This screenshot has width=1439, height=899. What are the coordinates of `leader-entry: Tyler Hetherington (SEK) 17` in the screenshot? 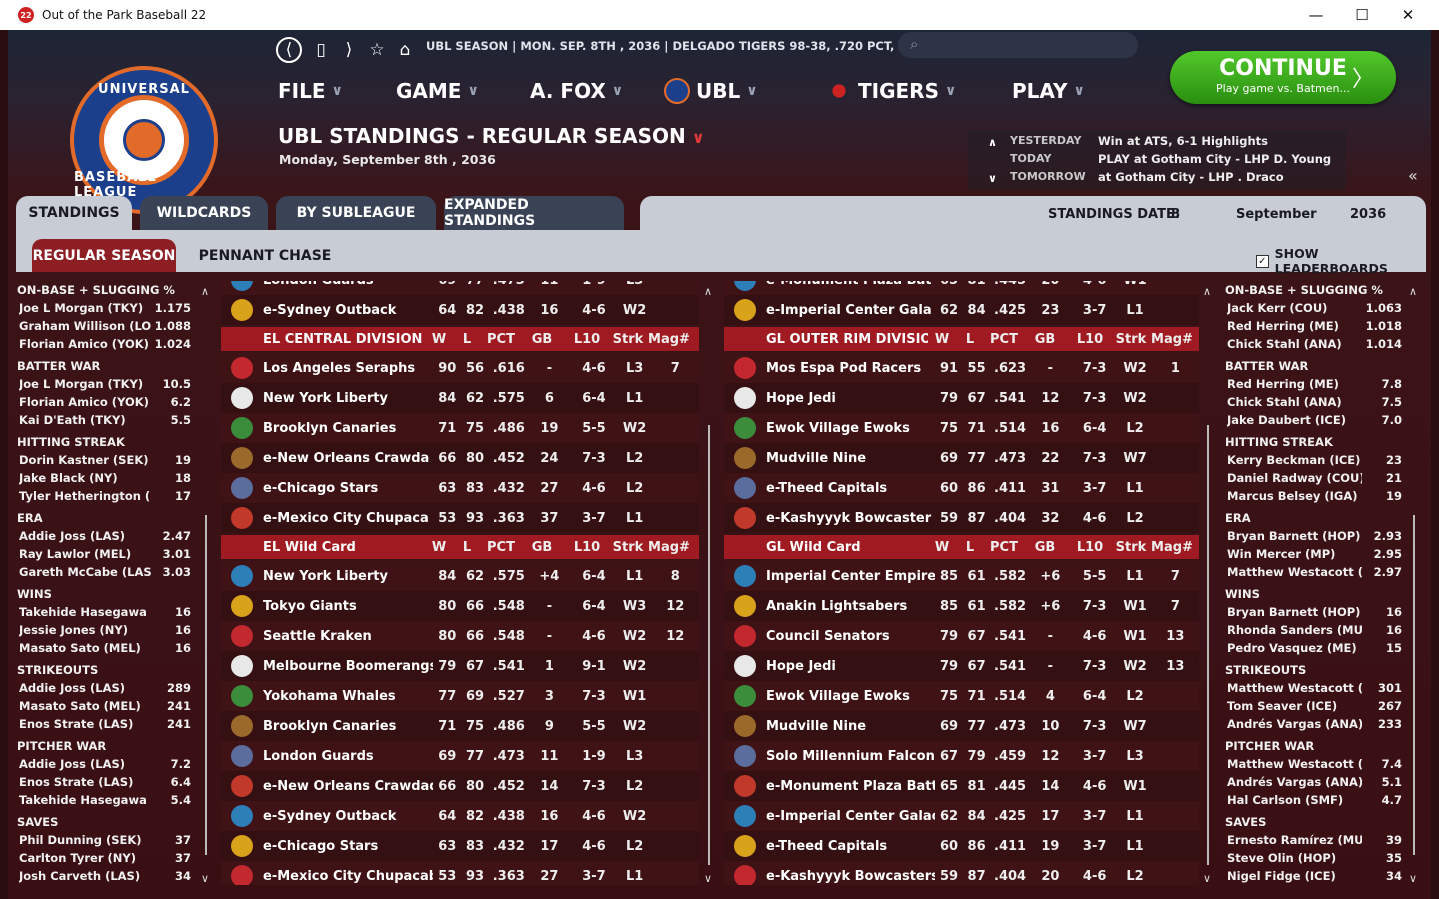 It's located at (103, 496).